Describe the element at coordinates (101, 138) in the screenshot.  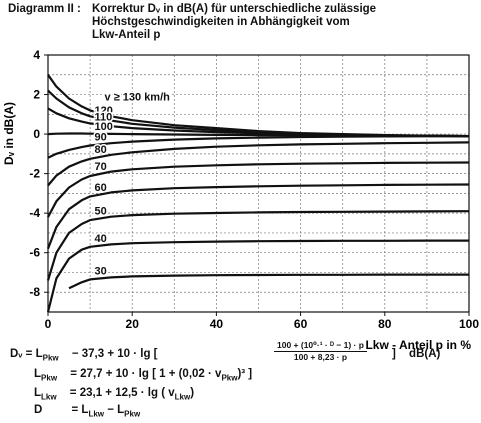
I see `curve-label: 90` at that location.